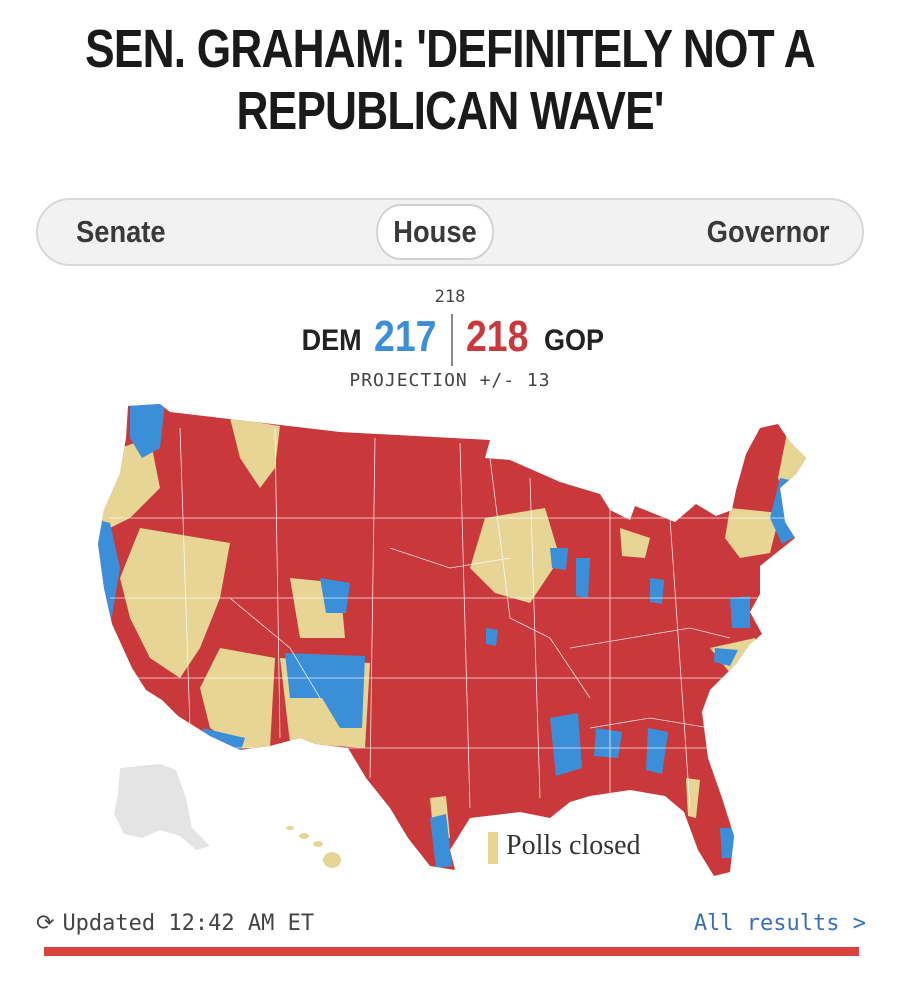 The height and width of the screenshot is (989, 900). Describe the element at coordinates (404, 336) in the screenshot. I see `dem-seat-count: 217` at that location.